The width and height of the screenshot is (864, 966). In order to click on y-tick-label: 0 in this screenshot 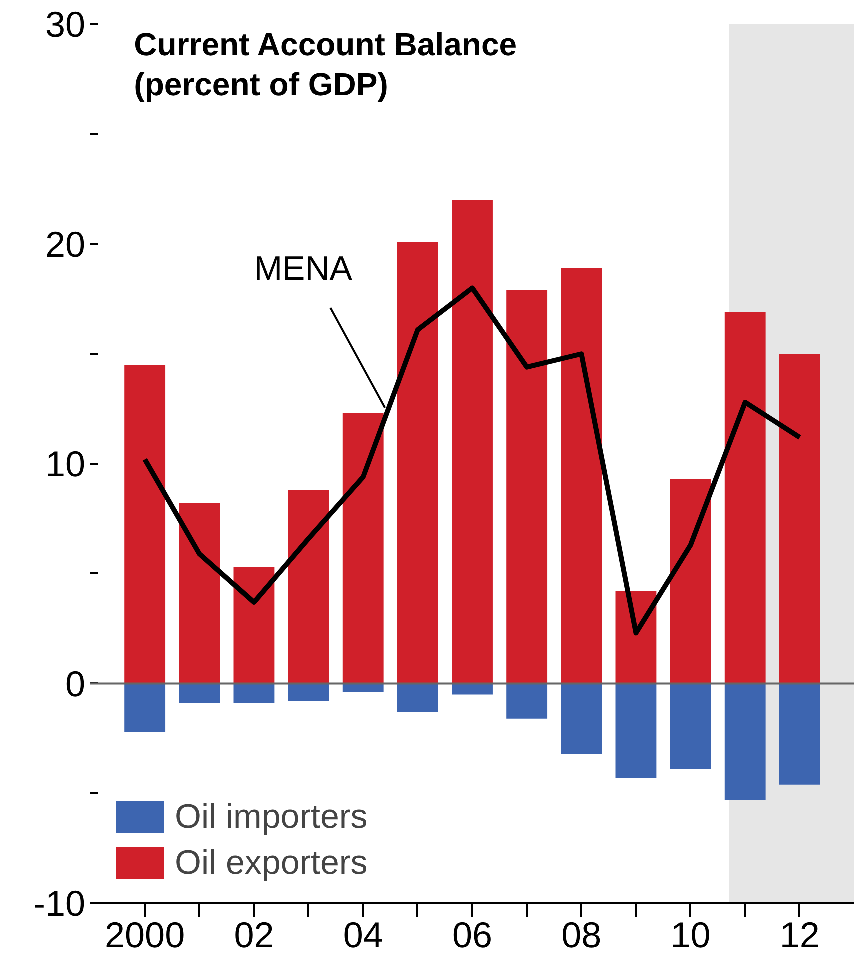, I will do `click(75, 683)`.